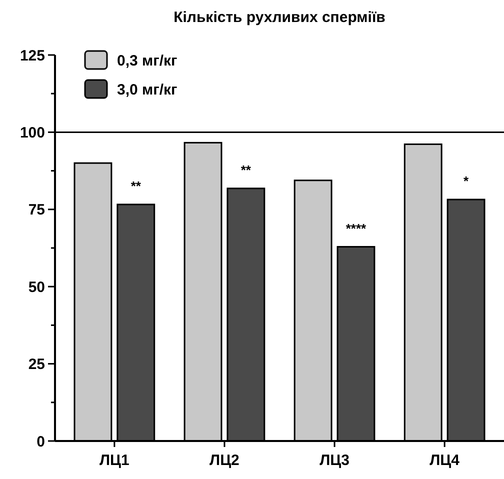 The height and width of the screenshot is (479, 504). Describe the element at coordinates (115, 460) in the screenshot. I see `x-tick-label: ЛЦ1` at that location.